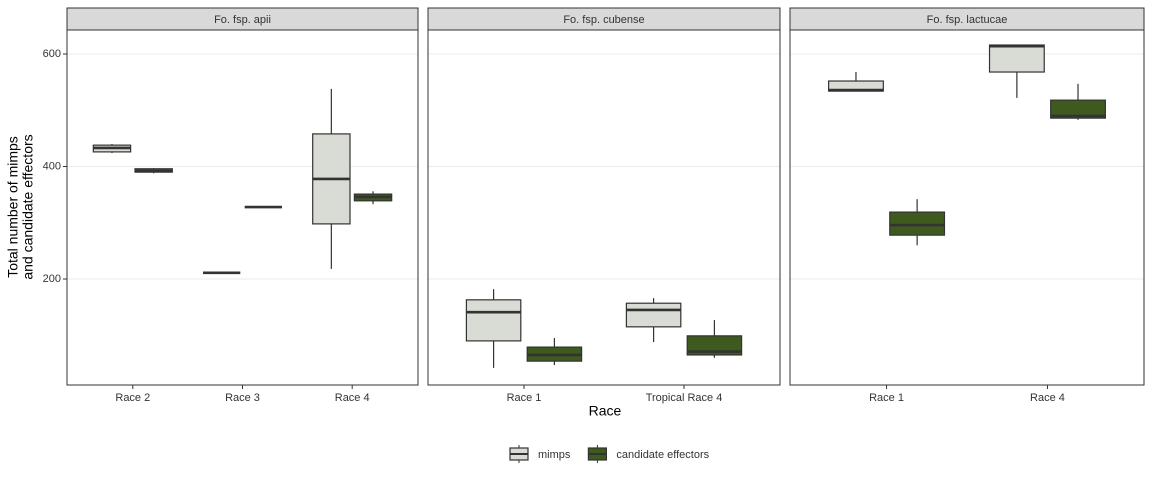  What do you see at coordinates (684, 398) in the screenshot?
I see `x-tick-label: Tropical Race 4` at bounding box center [684, 398].